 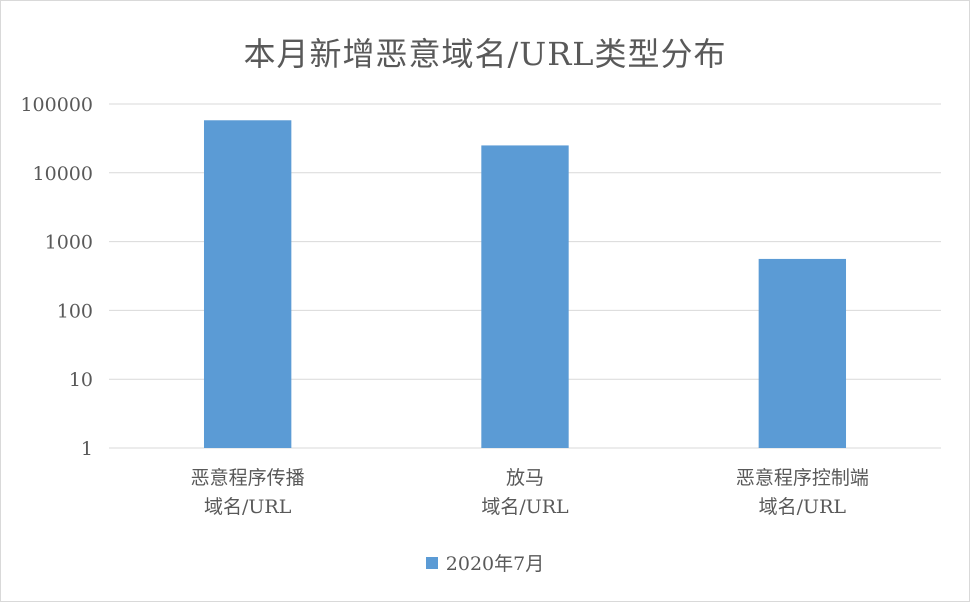 I want to click on chart-title: 本月新增恶意域名/URL类型分布, so click(x=485, y=54).